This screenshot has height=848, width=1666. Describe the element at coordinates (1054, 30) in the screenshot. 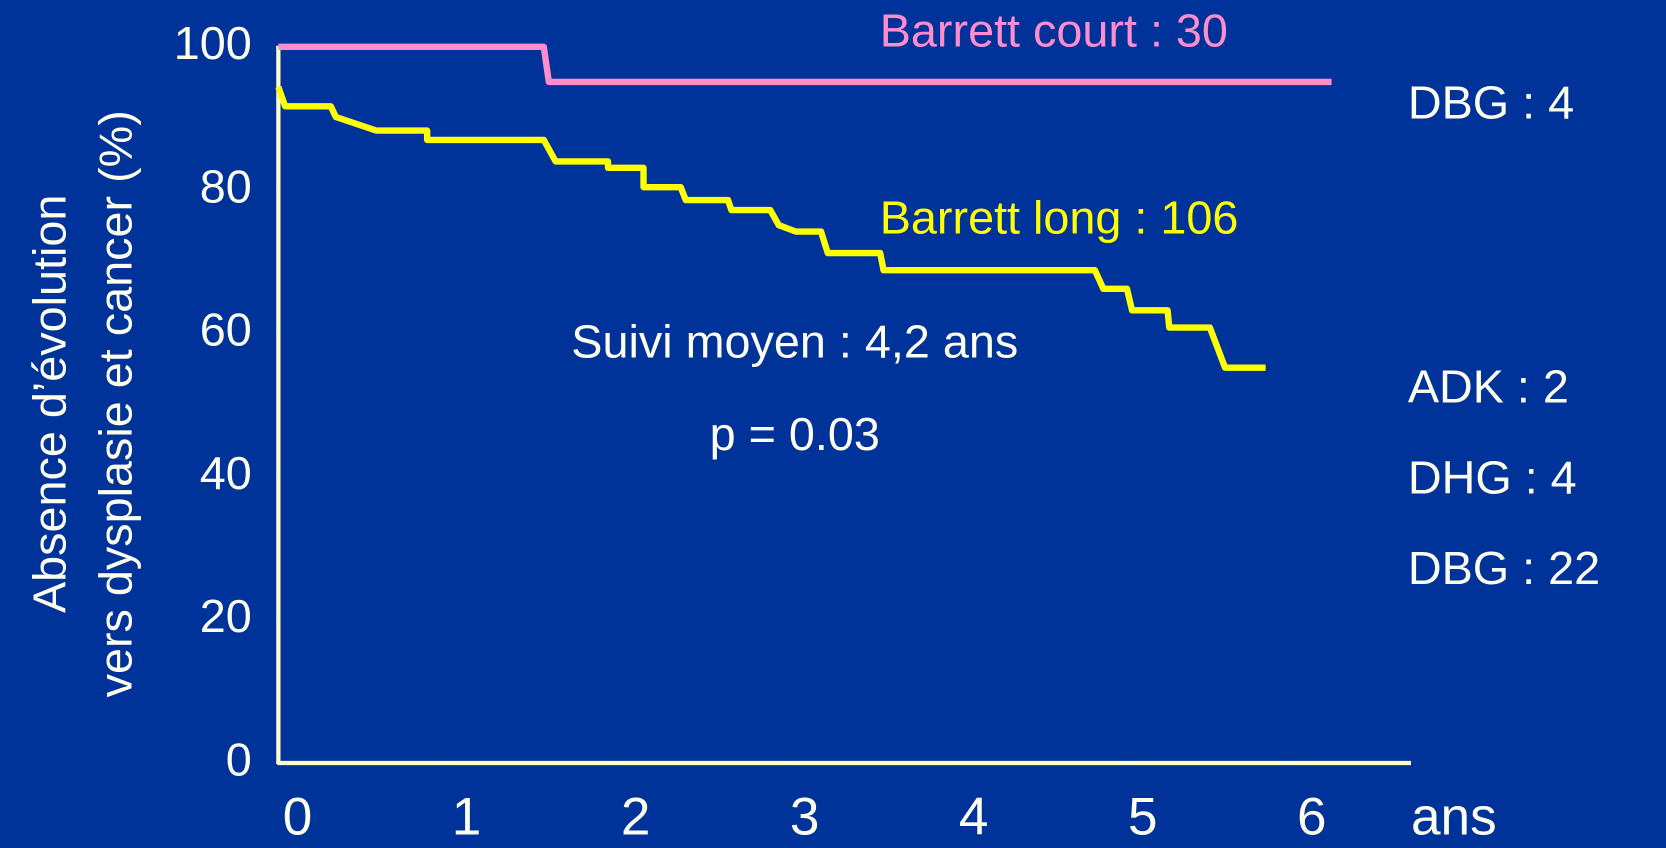

I see `series-label: Barrett court : 30` at that location.